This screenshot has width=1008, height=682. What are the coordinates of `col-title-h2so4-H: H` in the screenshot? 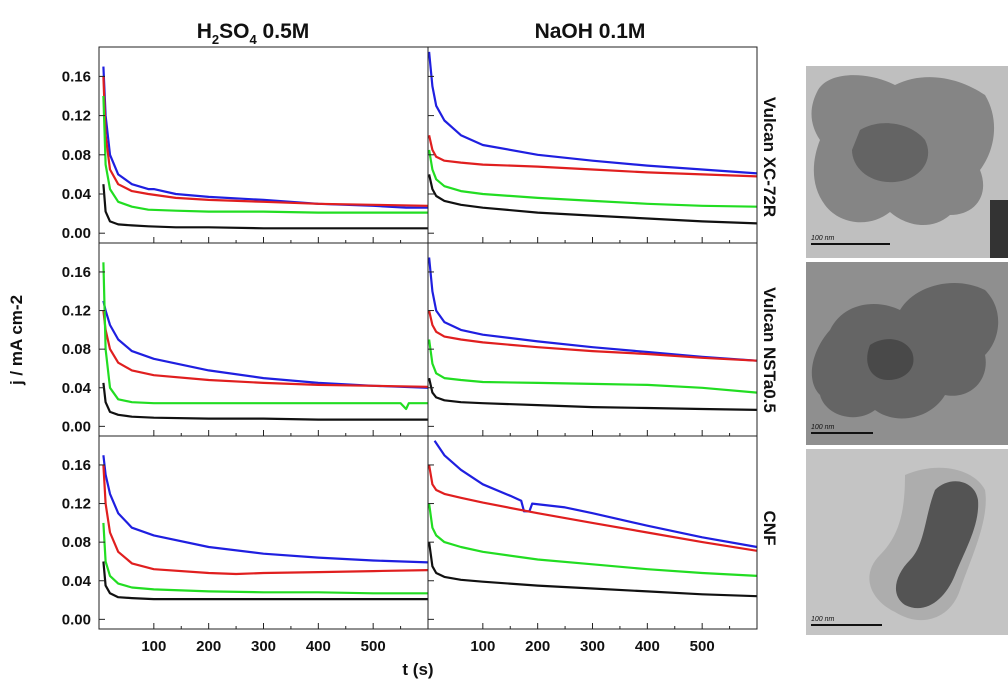 It's located at (204, 31).